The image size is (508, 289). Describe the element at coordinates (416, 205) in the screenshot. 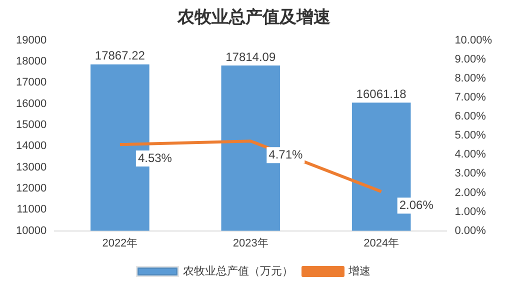

I see `data-label: 2.06%` at that location.